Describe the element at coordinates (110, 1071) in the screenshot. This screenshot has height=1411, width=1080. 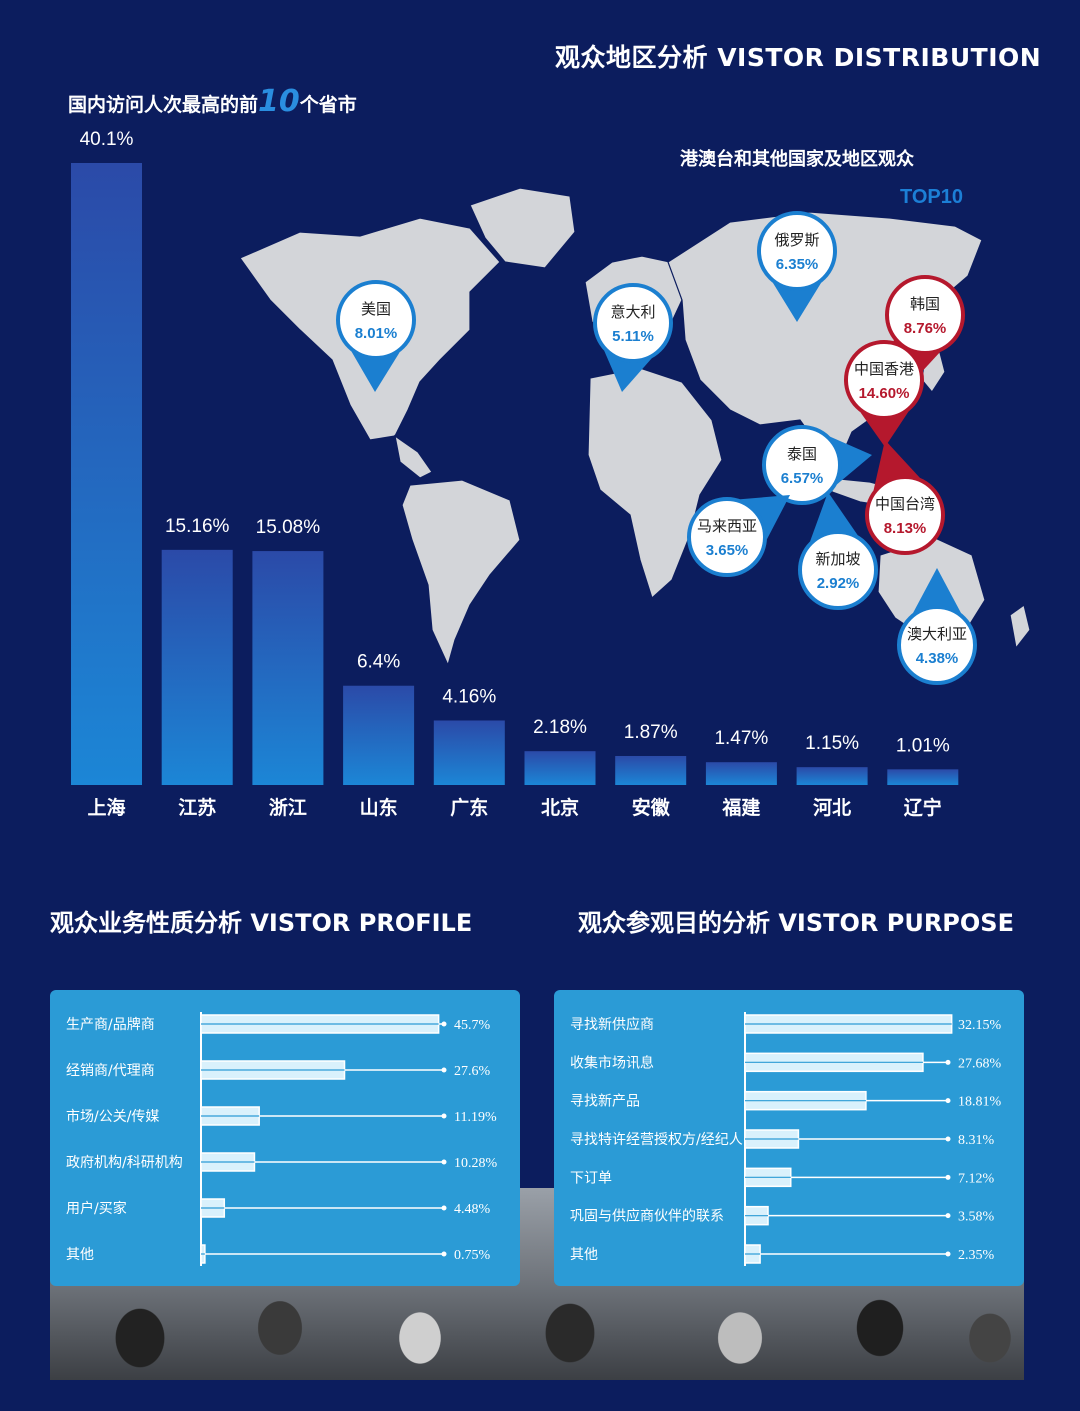
I see `hbar-category-label: 经销商/代理商` at that location.